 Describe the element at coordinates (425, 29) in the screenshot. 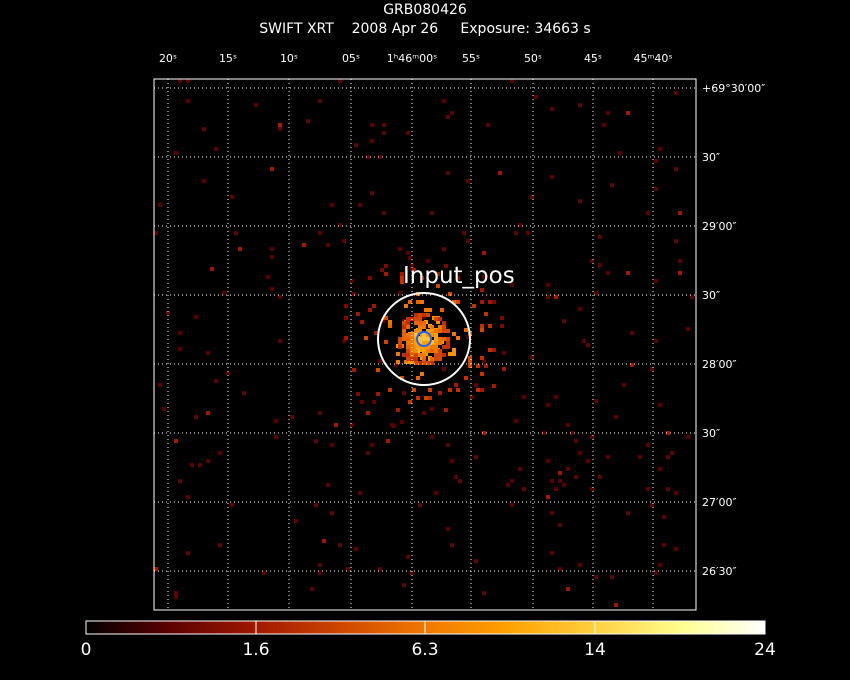

I see `observation-info: SWIFT XRT 2008 Apr 26 Exposure: 34663 s` at that location.